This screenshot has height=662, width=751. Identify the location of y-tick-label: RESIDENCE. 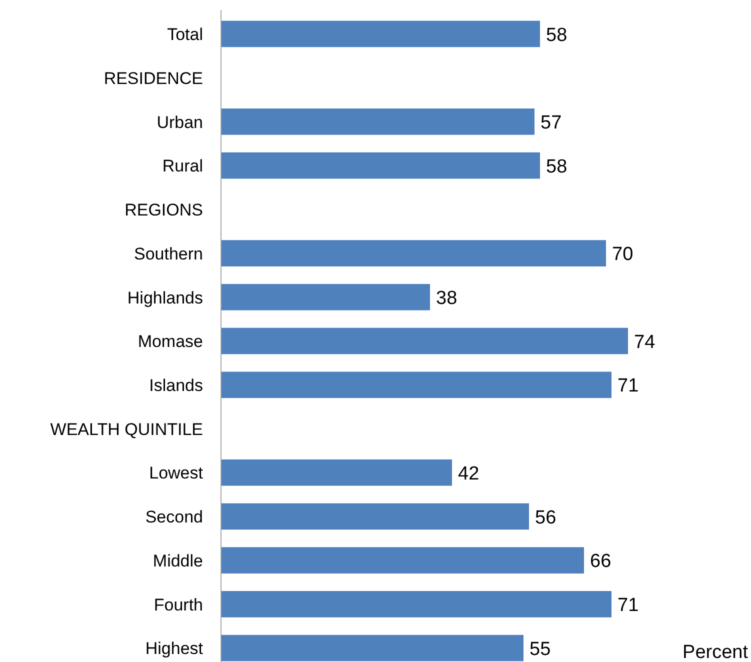
(153, 78).